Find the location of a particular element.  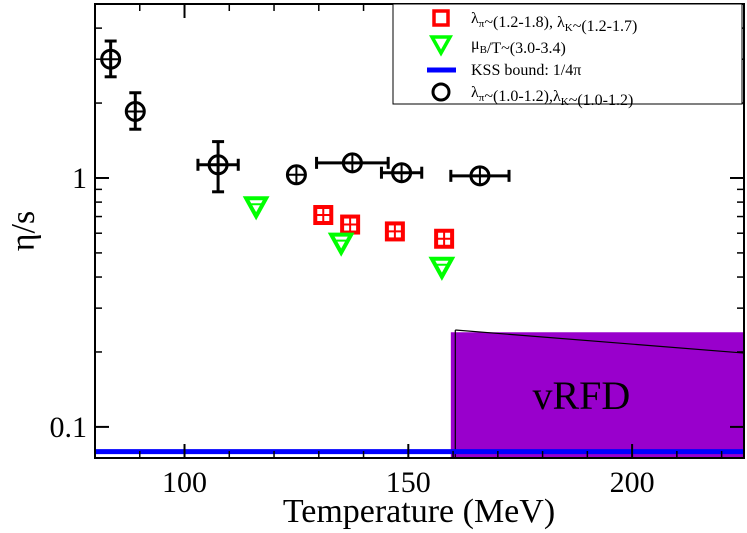

legend-label-black-circles: λπ~(1.0-1.2),λK~(1.0-1.2) is located at coordinates (552, 96).